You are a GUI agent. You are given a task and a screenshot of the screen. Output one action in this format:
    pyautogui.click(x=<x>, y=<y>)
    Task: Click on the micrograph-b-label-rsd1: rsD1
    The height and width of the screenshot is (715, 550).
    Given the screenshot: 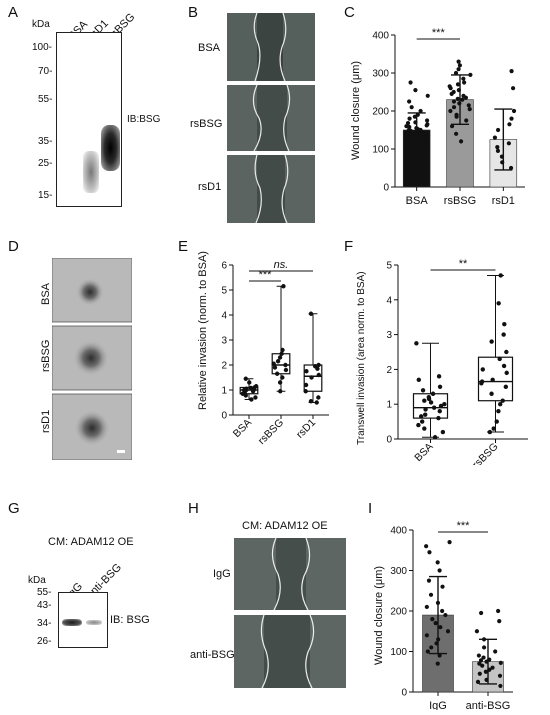 What is the action you would take?
    pyautogui.click(x=210, y=187)
    